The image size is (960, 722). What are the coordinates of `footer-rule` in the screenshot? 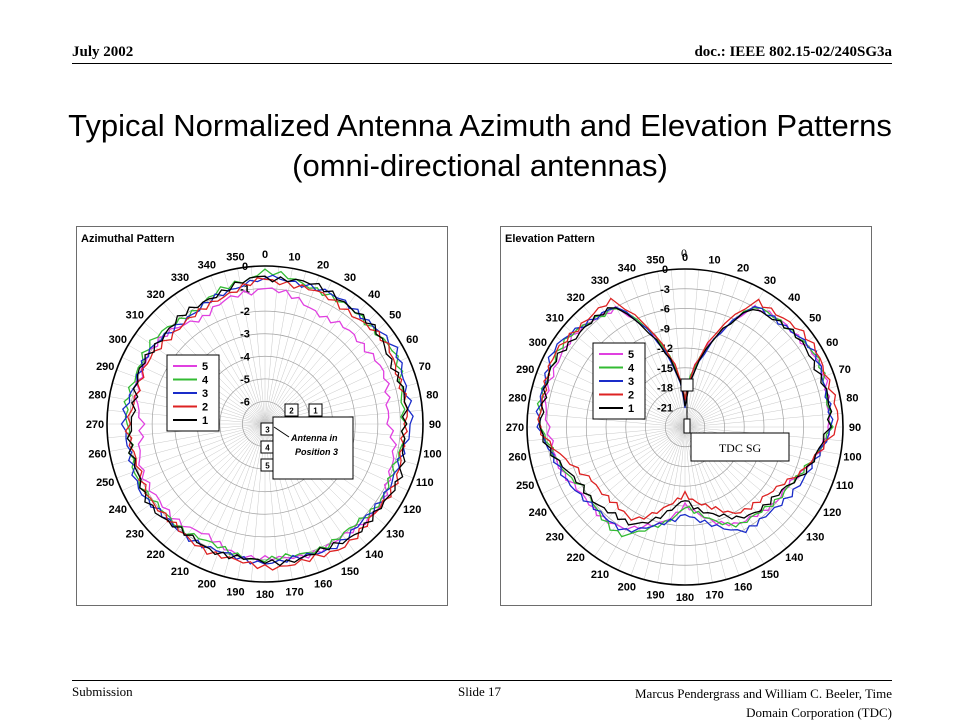 It's located at (482, 680).